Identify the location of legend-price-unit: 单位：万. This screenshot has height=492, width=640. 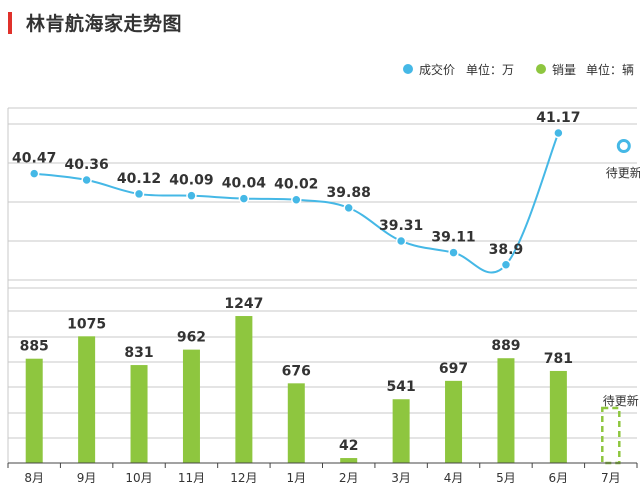
(490, 69).